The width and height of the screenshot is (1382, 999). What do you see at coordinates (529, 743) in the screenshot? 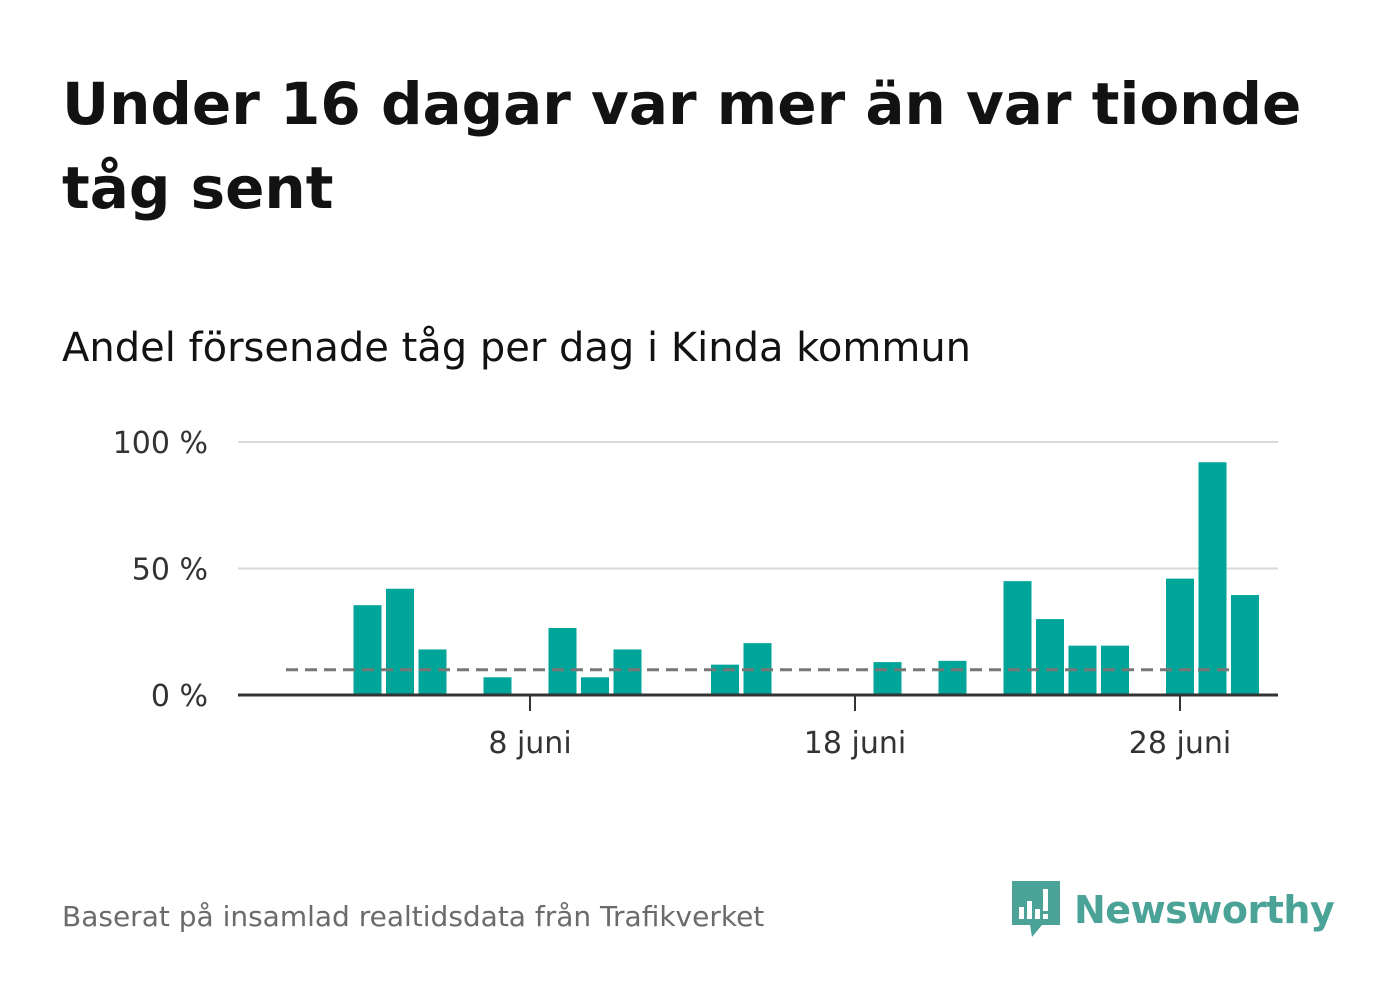
I see `x-tick-label: 8 juni` at bounding box center [529, 743].